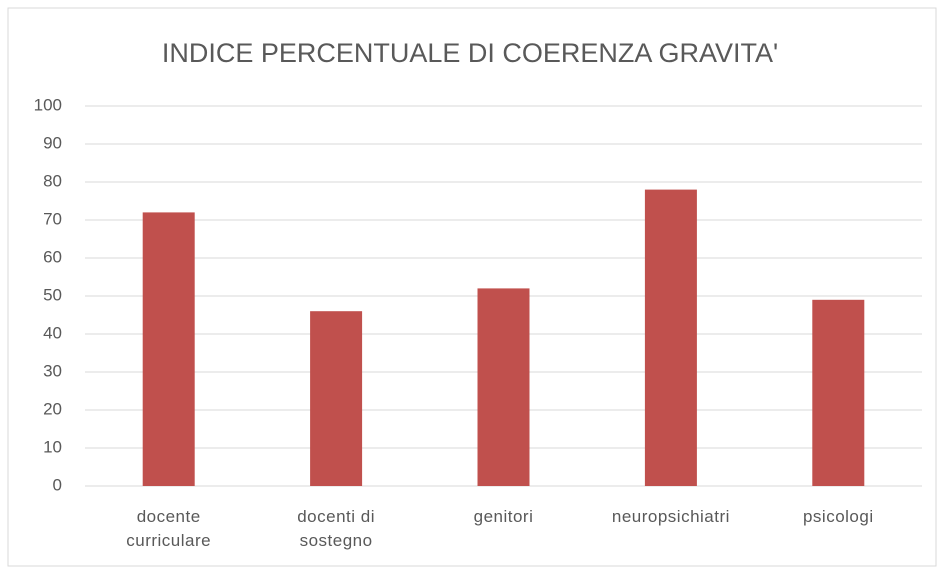 Image resolution: width=940 pixels, height=571 pixels. I want to click on x-tick-label: docente curriculare, so click(169, 528).